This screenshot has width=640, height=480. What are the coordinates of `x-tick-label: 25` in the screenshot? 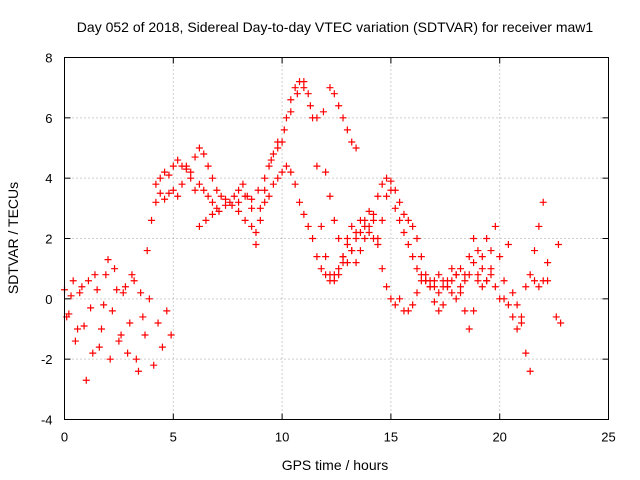 It's located at (608, 437).